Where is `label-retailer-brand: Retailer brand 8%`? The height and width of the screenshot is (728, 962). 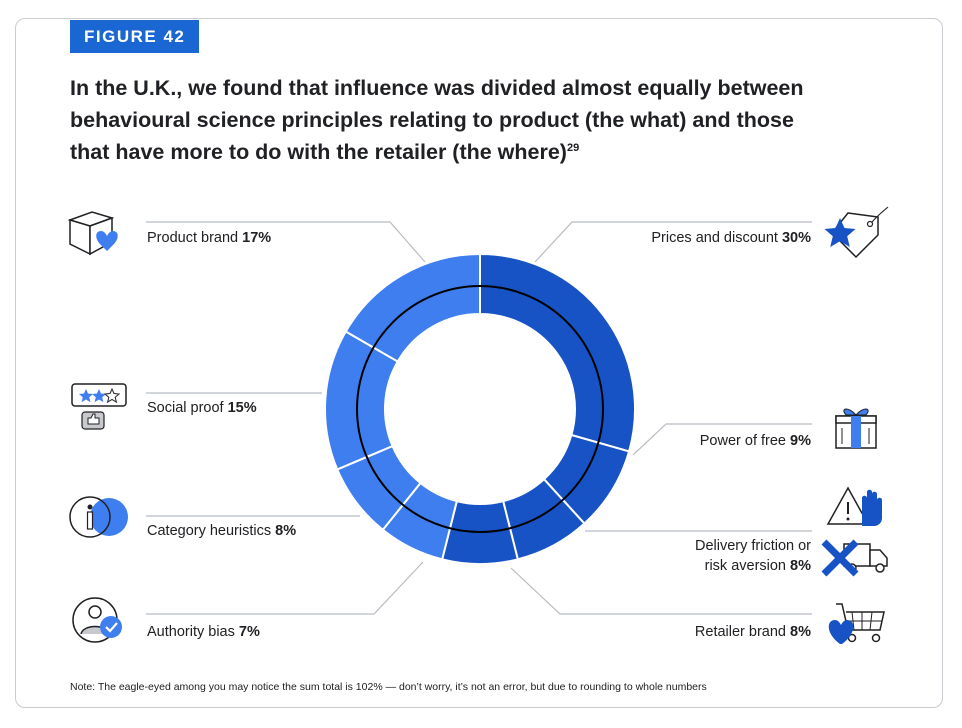
label-retailer-brand: Retailer brand 8% is located at coordinates (753, 632).